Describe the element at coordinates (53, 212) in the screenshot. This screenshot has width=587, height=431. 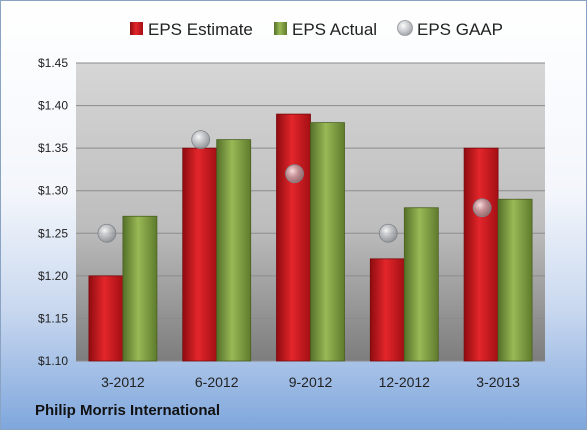
I see `y-axis: $1.10 $1.15 $1.20 $1.25 $1.30 $1.35 $1.40 $1.45` at that location.